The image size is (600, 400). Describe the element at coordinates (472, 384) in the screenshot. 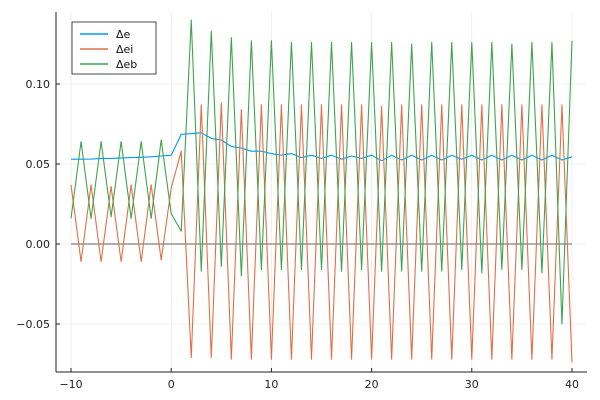

I see `x-tick-label: 30` at that location.